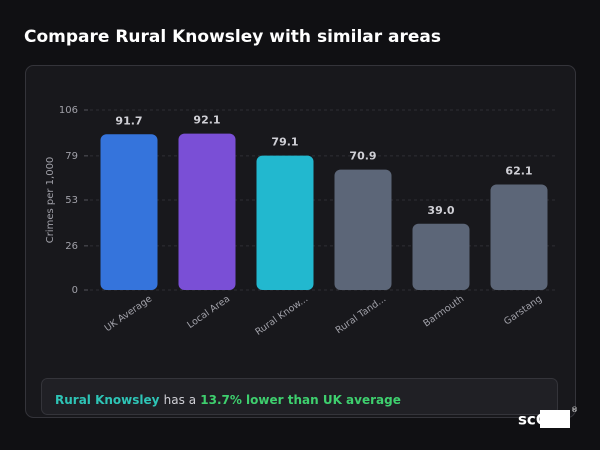 Image resolution: width=600 pixels, height=450 pixels. What do you see at coordinates (128, 120) in the screenshot?
I see `value-label: 91.7` at bounding box center [128, 120].